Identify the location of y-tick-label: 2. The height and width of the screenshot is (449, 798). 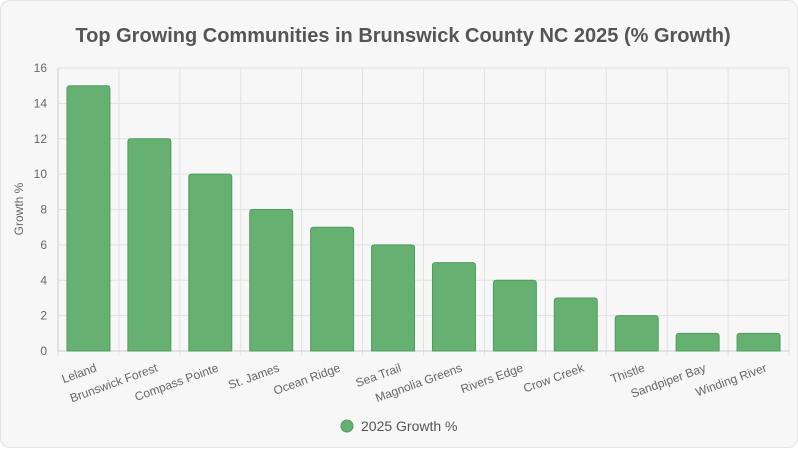
(43, 316).